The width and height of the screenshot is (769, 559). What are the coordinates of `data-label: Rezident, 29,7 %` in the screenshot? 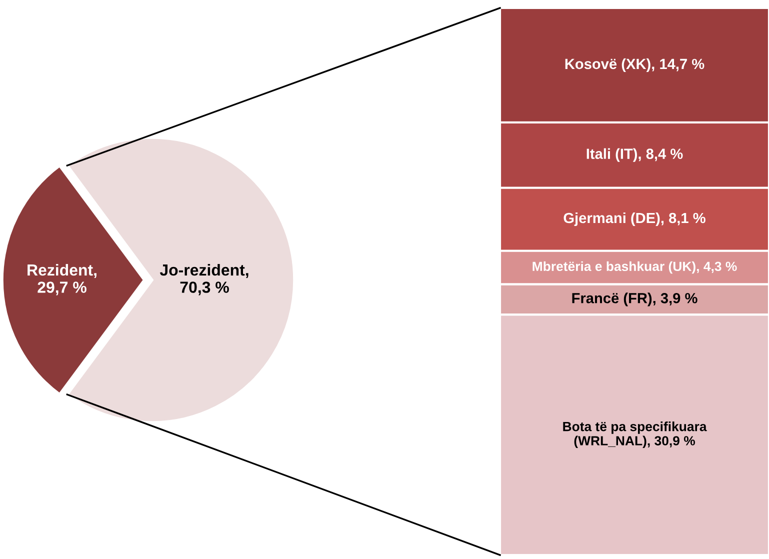 It's located at (62, 280).